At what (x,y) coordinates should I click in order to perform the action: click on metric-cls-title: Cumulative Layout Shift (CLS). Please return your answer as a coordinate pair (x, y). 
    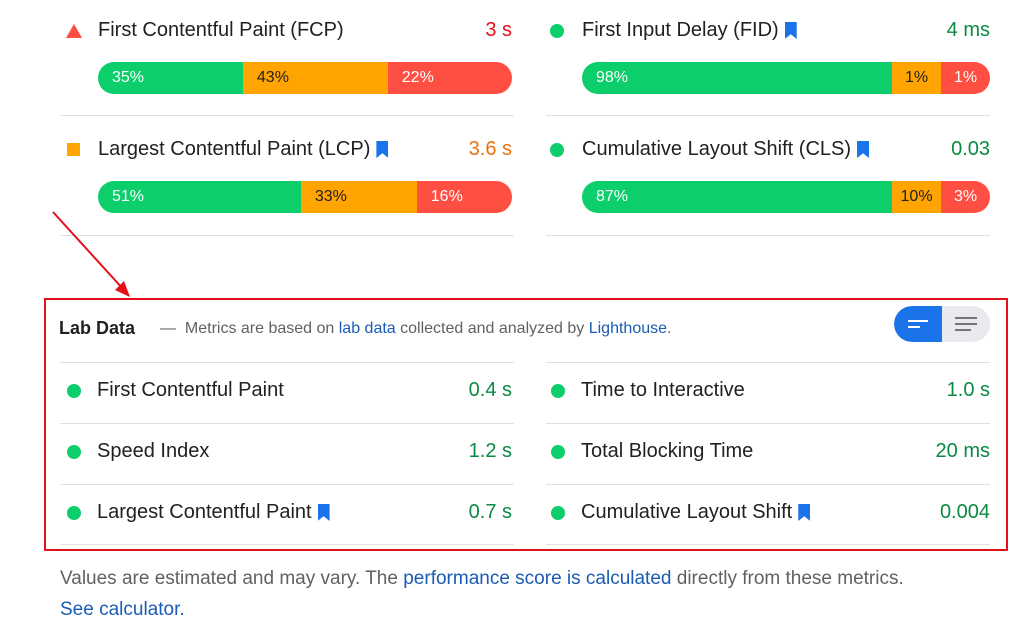
    Looking at the image, I should click on (726, 149).